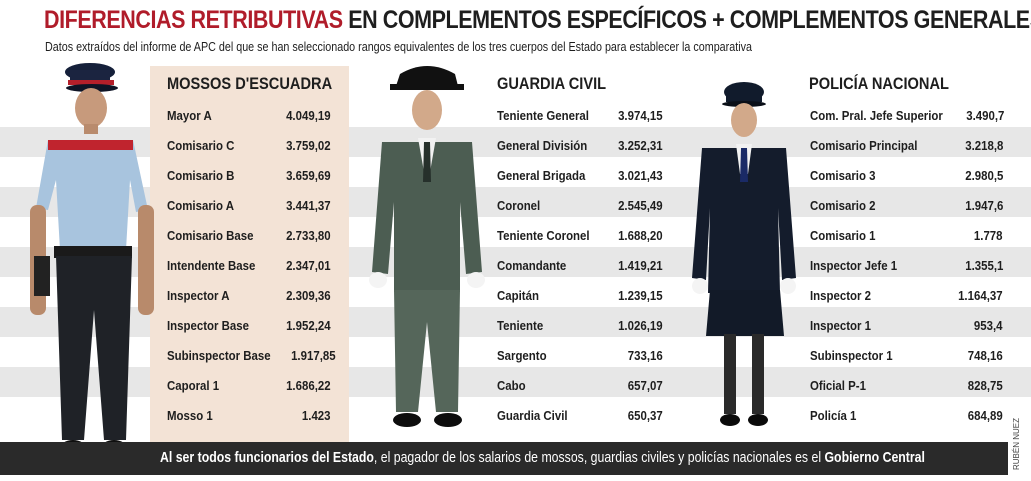  What do you see at coordinates (645, 355) in the screenshot?
I see `rank-value: 733,16` at bounding box center [645, 355].